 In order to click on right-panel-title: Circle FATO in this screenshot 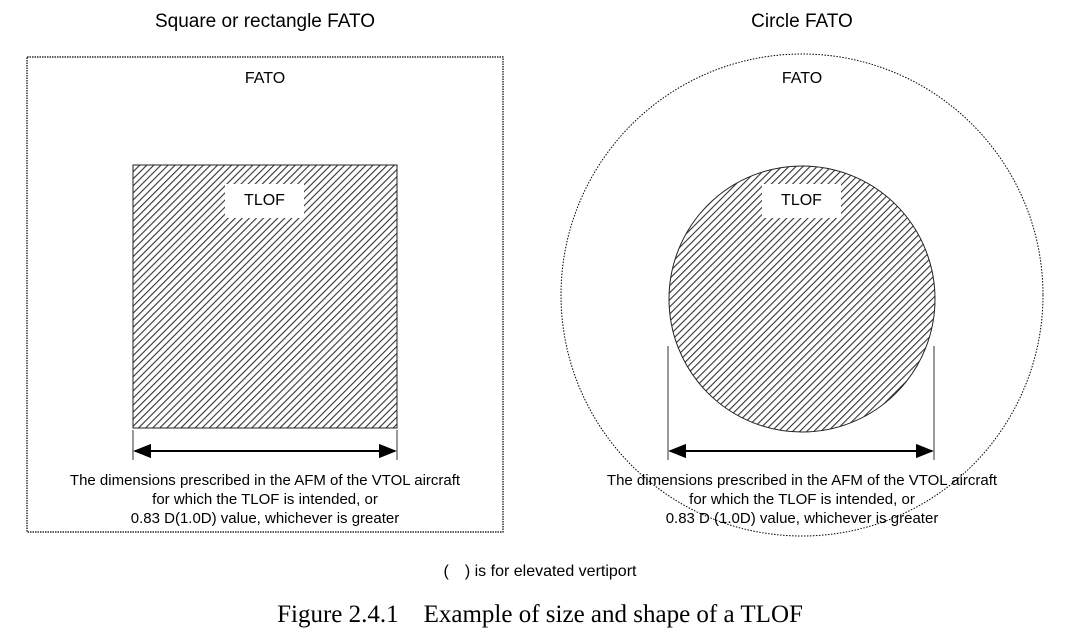, I will do `click(802, 21)`.